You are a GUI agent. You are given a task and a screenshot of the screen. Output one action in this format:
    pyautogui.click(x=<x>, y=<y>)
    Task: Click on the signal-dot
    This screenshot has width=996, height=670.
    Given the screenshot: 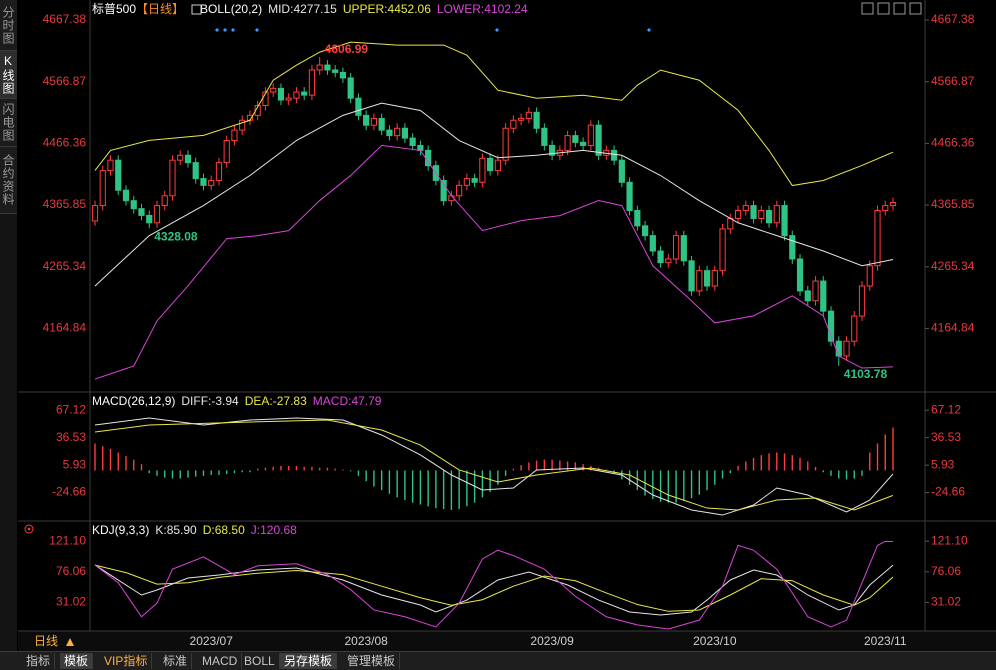 What is the action you would take?
    pyautogui.click(x=649, y=30)
    